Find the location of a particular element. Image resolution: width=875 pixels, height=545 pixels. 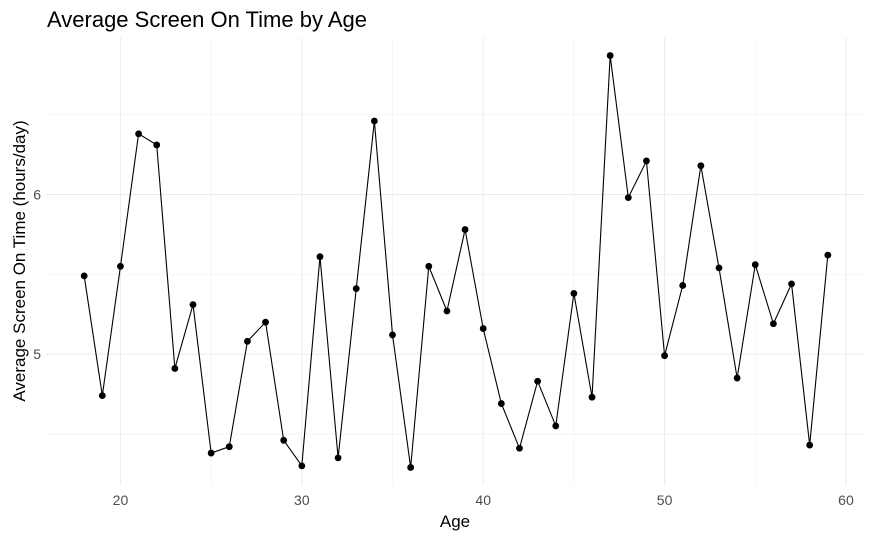

x-tick-label: 40 is located at coordinates (483, 500).